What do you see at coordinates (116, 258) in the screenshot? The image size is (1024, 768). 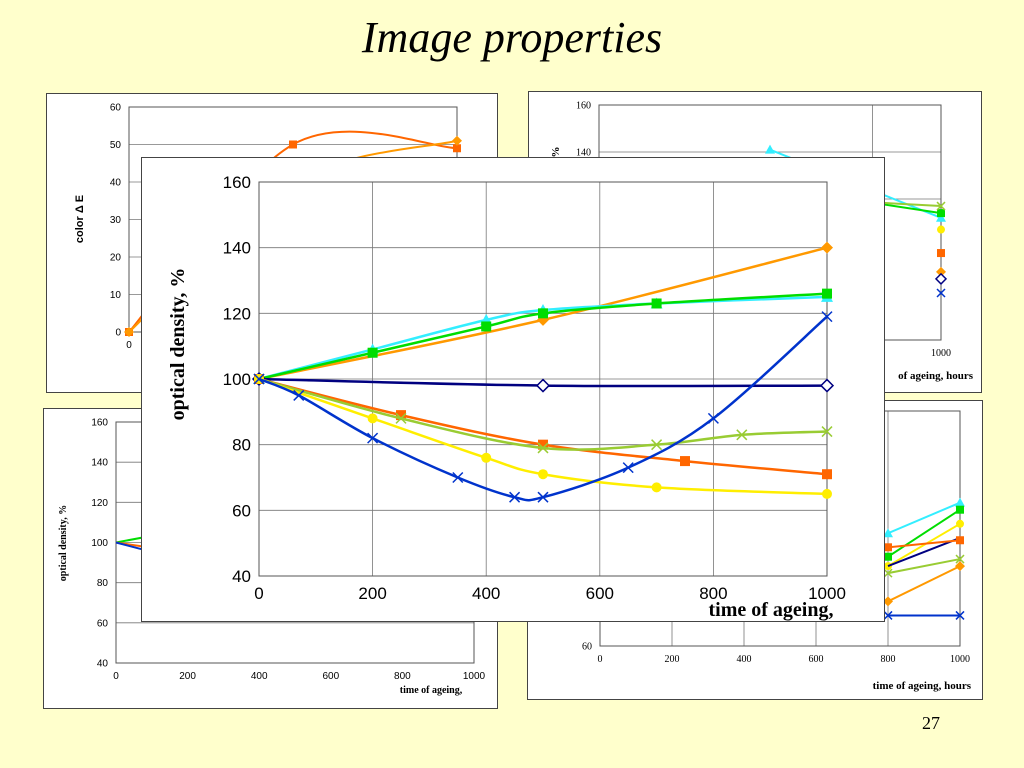 I see `y-tick-label: 20` at bounding box center [116, 258].